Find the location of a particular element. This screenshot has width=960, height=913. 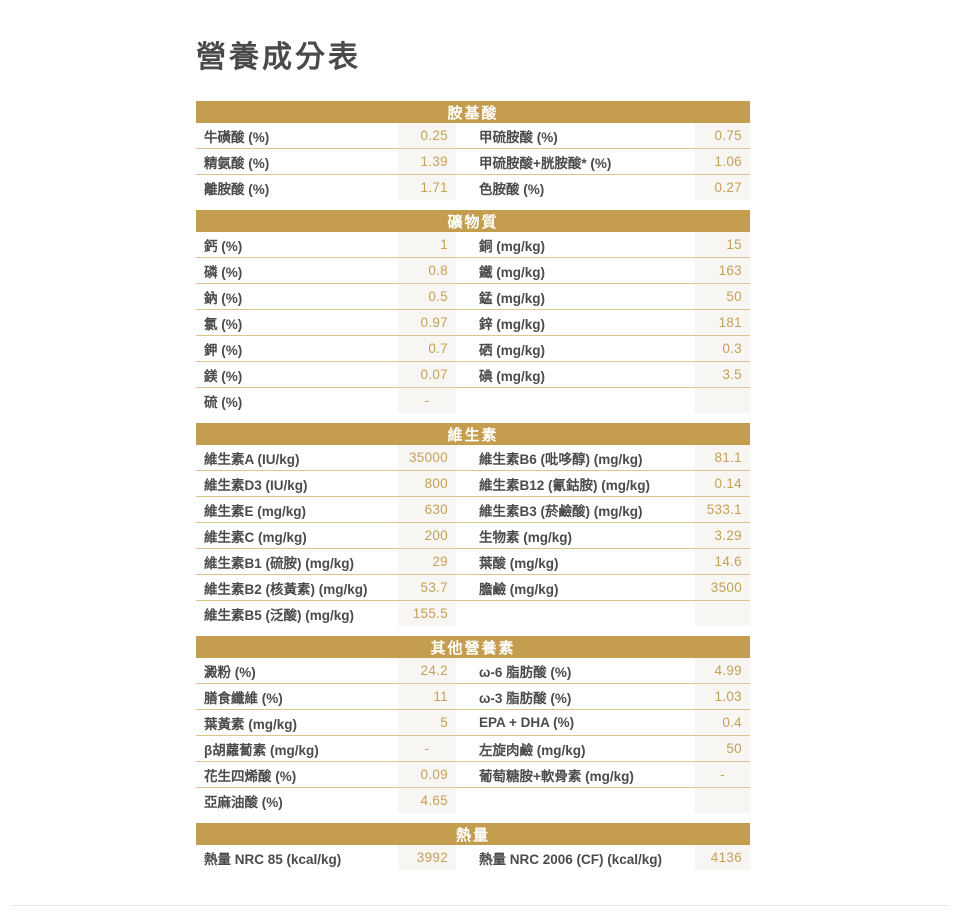

table-row: 牛磺酸 (%) 0.25 甲硫胺酸 (%) 0.75 is located at coordinates (473, 136).